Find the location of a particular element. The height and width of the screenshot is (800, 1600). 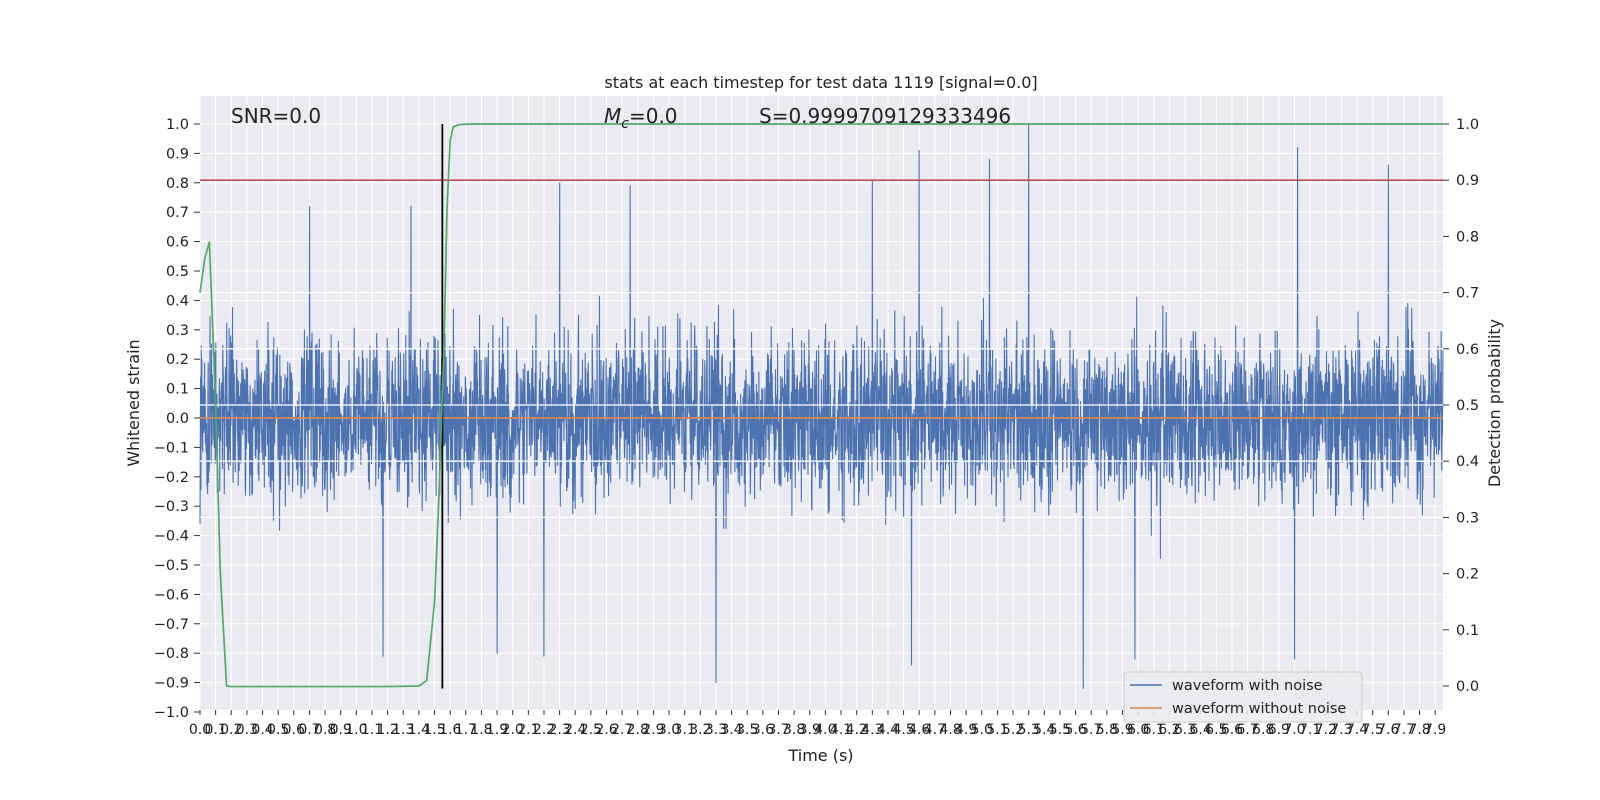

y-tick-label-left: −0.5 is located at coordinates (171, 566).